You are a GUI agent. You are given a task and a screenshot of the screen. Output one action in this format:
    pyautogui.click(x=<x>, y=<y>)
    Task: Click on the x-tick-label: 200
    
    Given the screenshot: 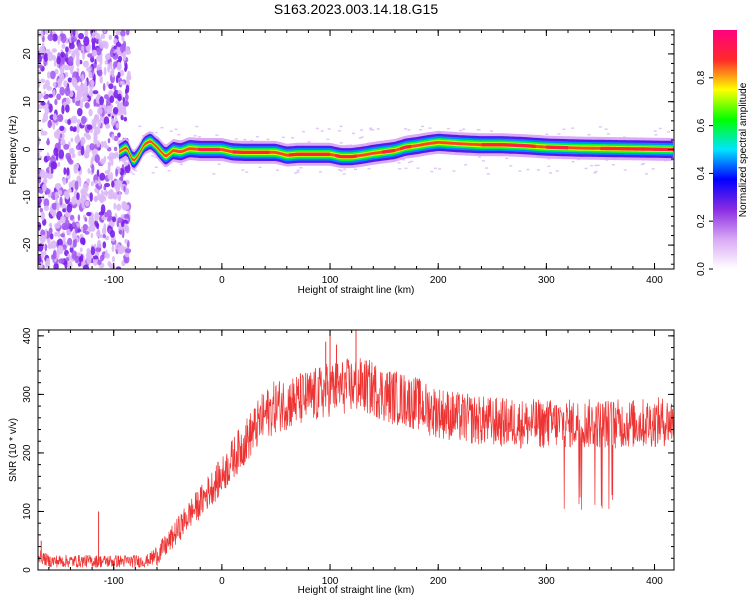 What is the action you would take?
    pyautogui.click(x=438, y=581)
    